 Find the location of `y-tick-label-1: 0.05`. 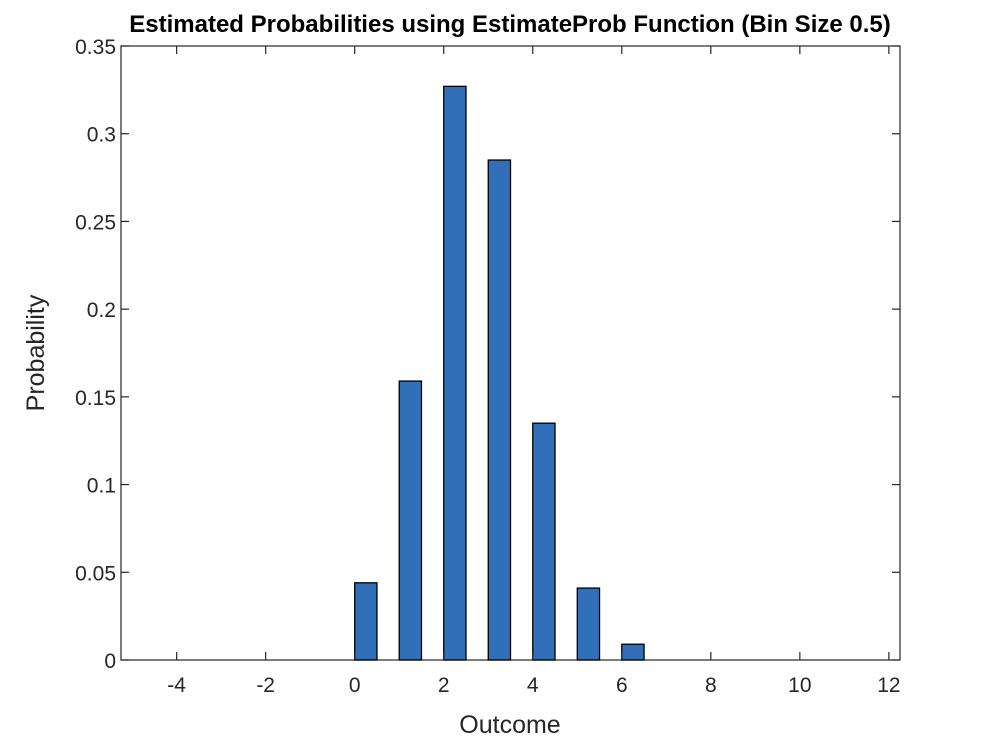

y-tick-label-1: 0.05 is located at coordinates (95, 573).